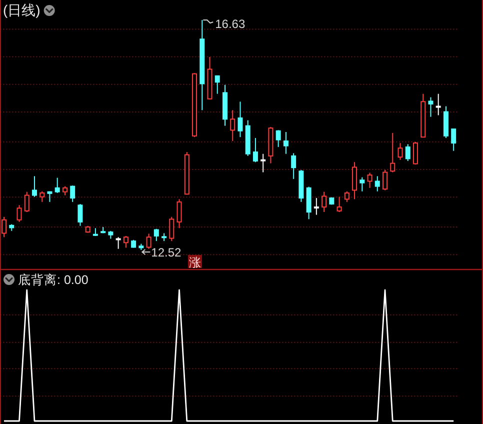 The width and height of the screenshot is (483, 424). I want to click on chart-title: (日线), so click(21, 10).